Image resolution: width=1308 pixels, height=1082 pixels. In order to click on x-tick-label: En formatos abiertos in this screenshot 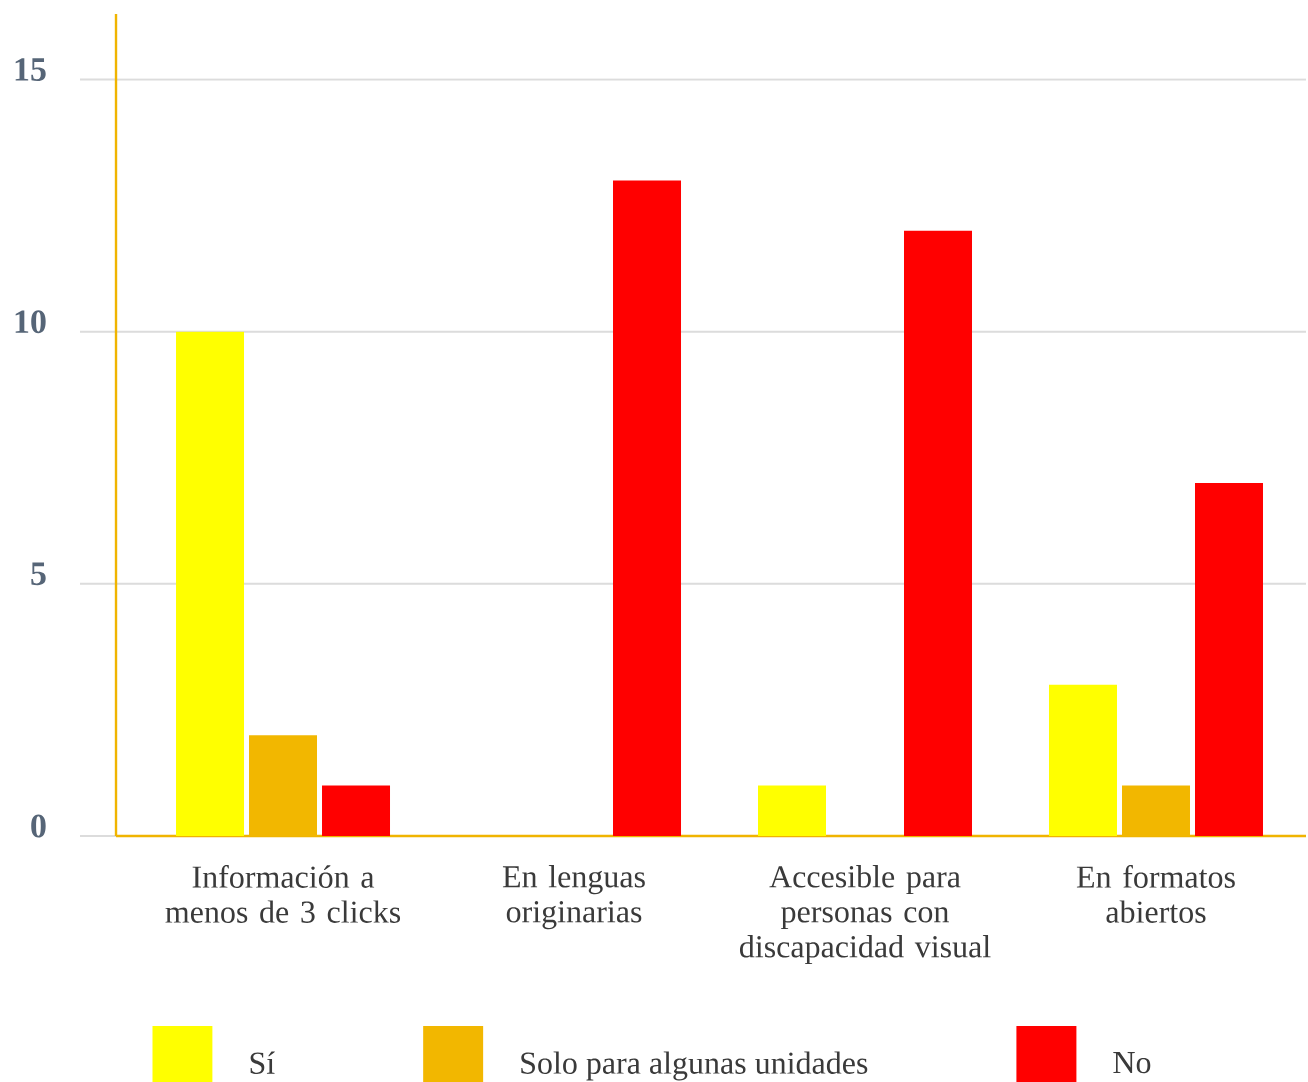, I will do `click(1155, 894)`.